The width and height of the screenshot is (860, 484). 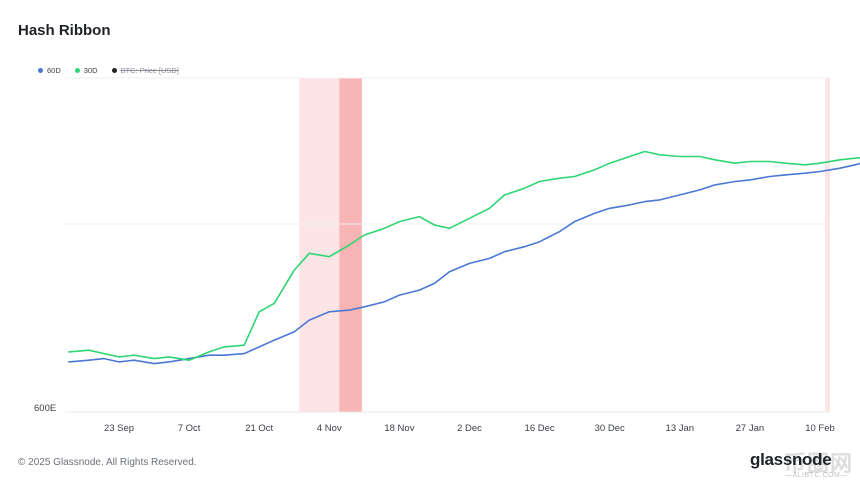 What do you see at coordinates (114, 70) in the screenshot?
I see `legend-dot-btc-price` at bounding box center [114, 70].